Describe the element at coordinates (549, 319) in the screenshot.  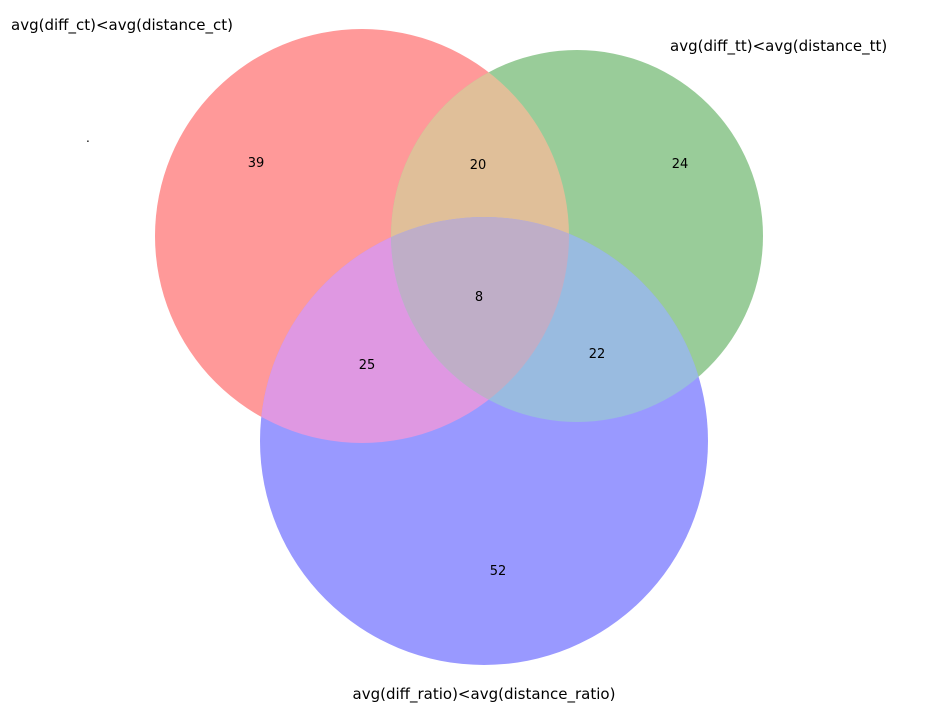
I see `region-b-c` at that location.